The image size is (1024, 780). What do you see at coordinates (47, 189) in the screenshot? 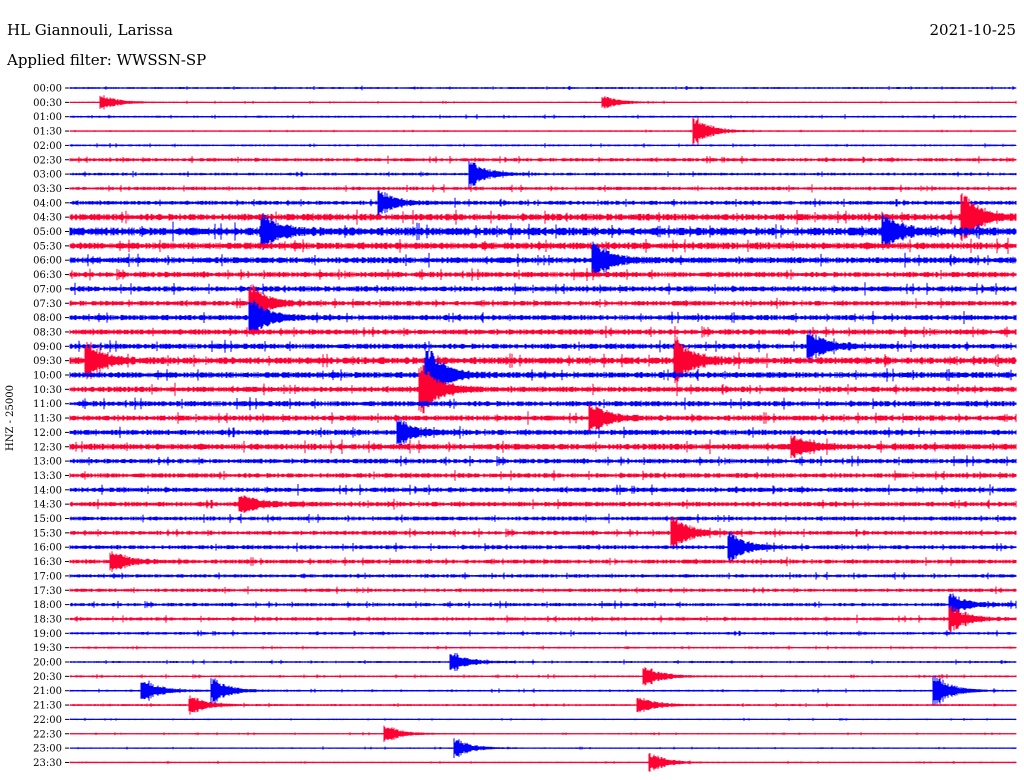
I see `time-tick-label: 03:30` at bounding box center [47, 189].